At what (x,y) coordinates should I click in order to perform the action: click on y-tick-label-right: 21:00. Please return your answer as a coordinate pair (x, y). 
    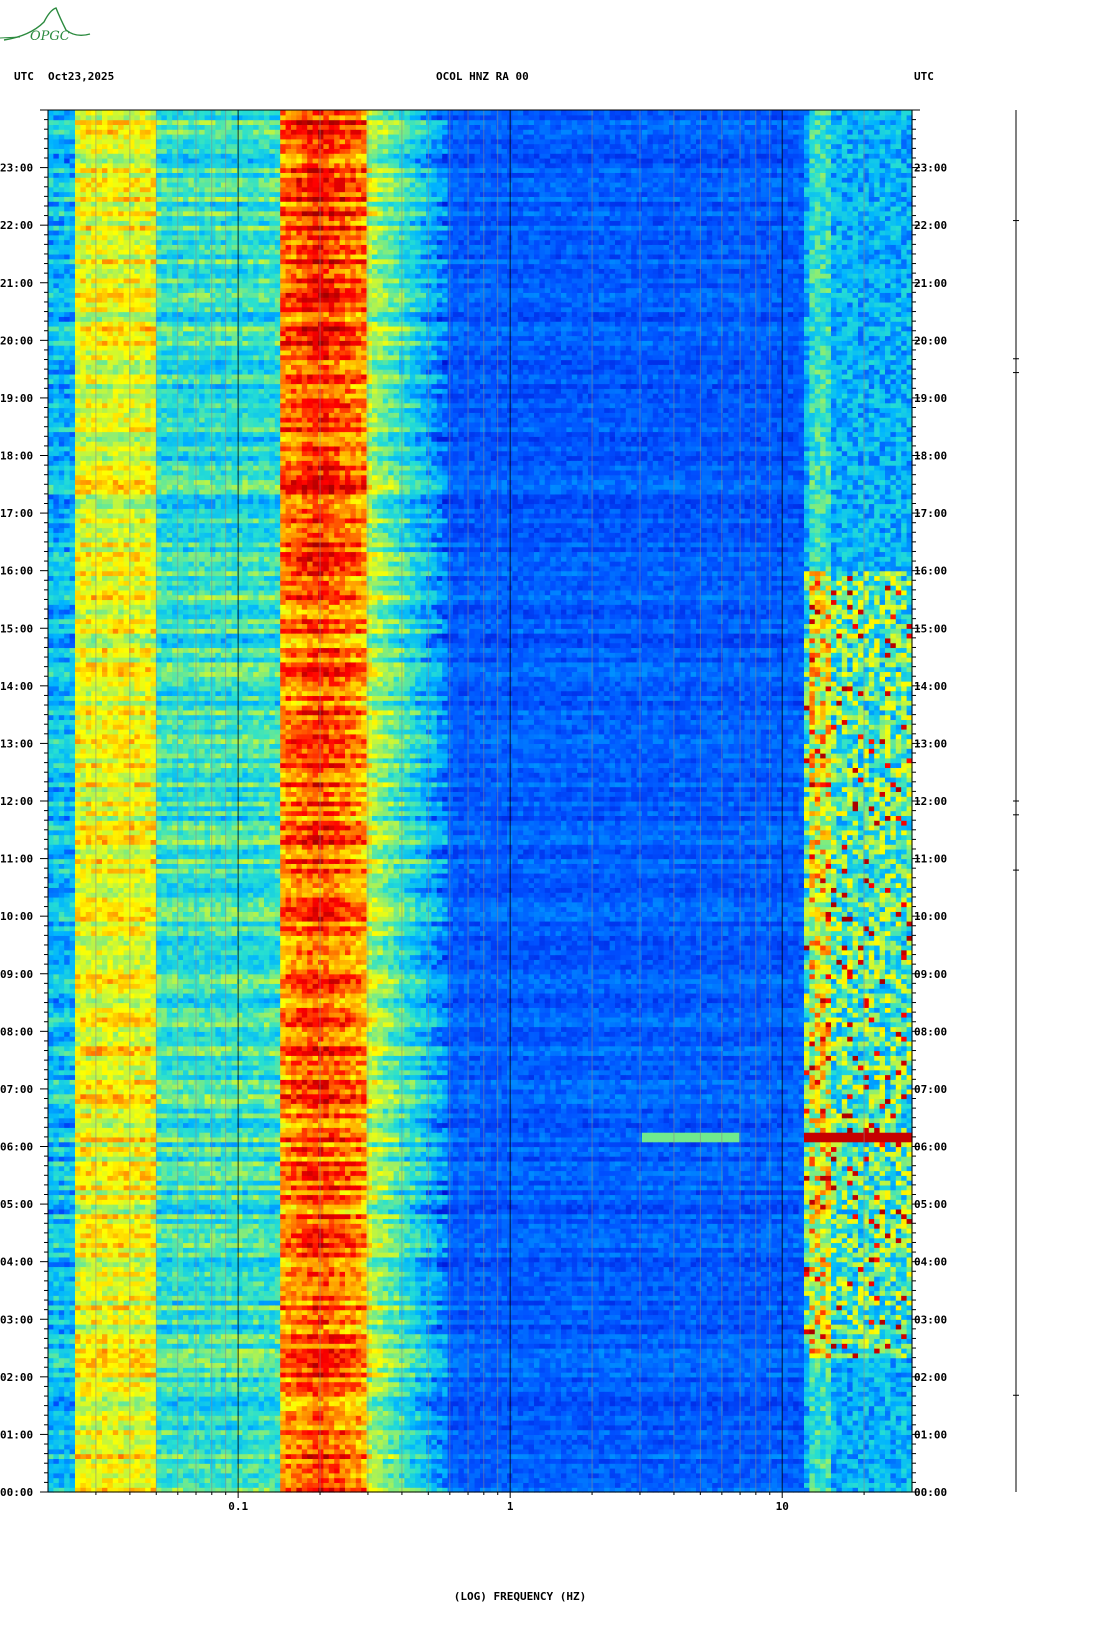
    Looking at the image, I should click on (930, 283).